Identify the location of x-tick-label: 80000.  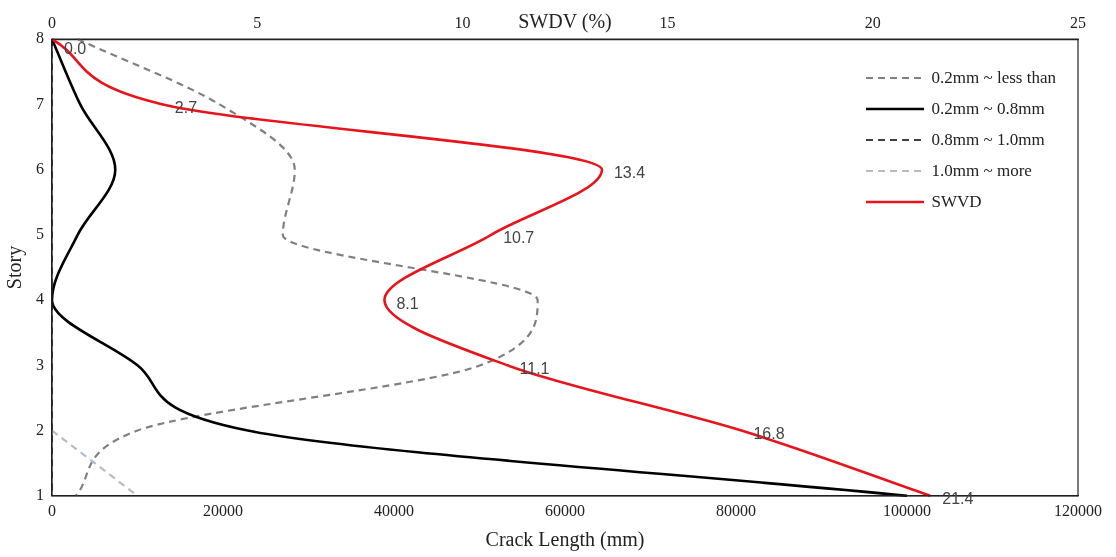
(736, 510).